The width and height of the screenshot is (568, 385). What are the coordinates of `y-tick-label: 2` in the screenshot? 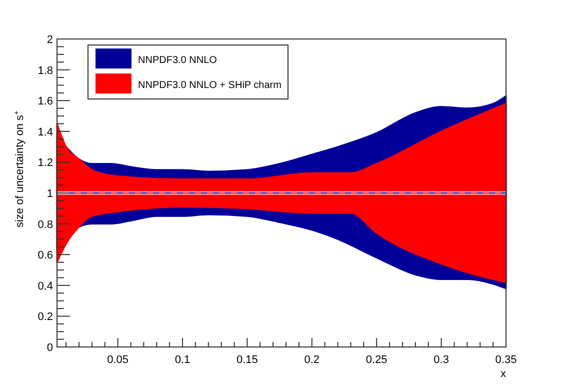 It's located at (49, 40).